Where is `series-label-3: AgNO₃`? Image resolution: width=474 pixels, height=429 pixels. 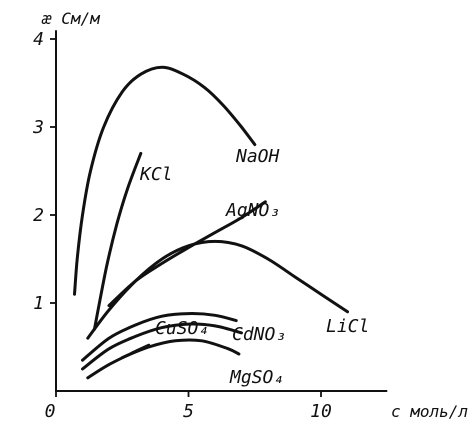
series-label-3: AgNO₃ is located at coordinates (252, 210).